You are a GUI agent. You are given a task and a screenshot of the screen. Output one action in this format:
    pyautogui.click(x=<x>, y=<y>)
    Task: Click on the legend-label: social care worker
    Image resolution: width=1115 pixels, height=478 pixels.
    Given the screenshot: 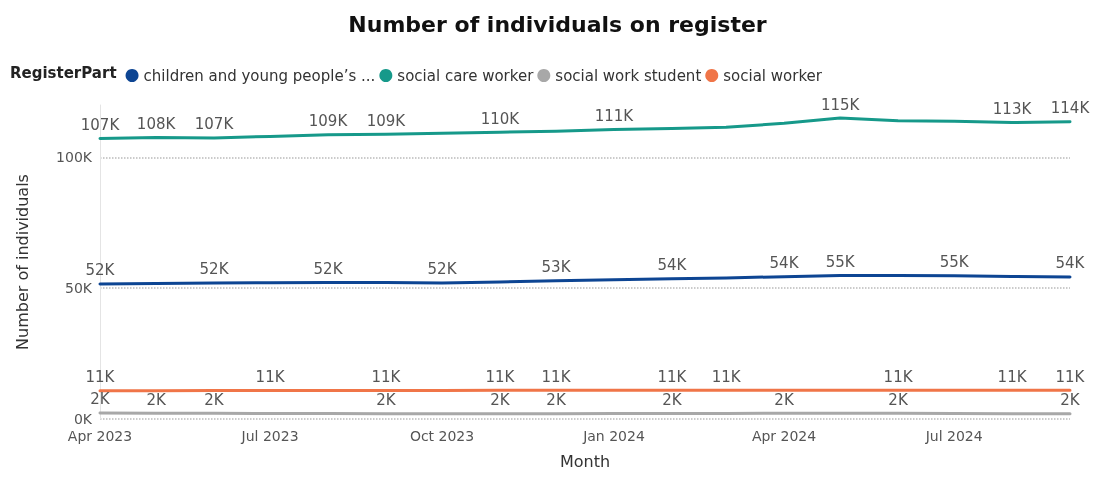 What is the action you would take?
    pyautogui.click(x=466, y=75)
    